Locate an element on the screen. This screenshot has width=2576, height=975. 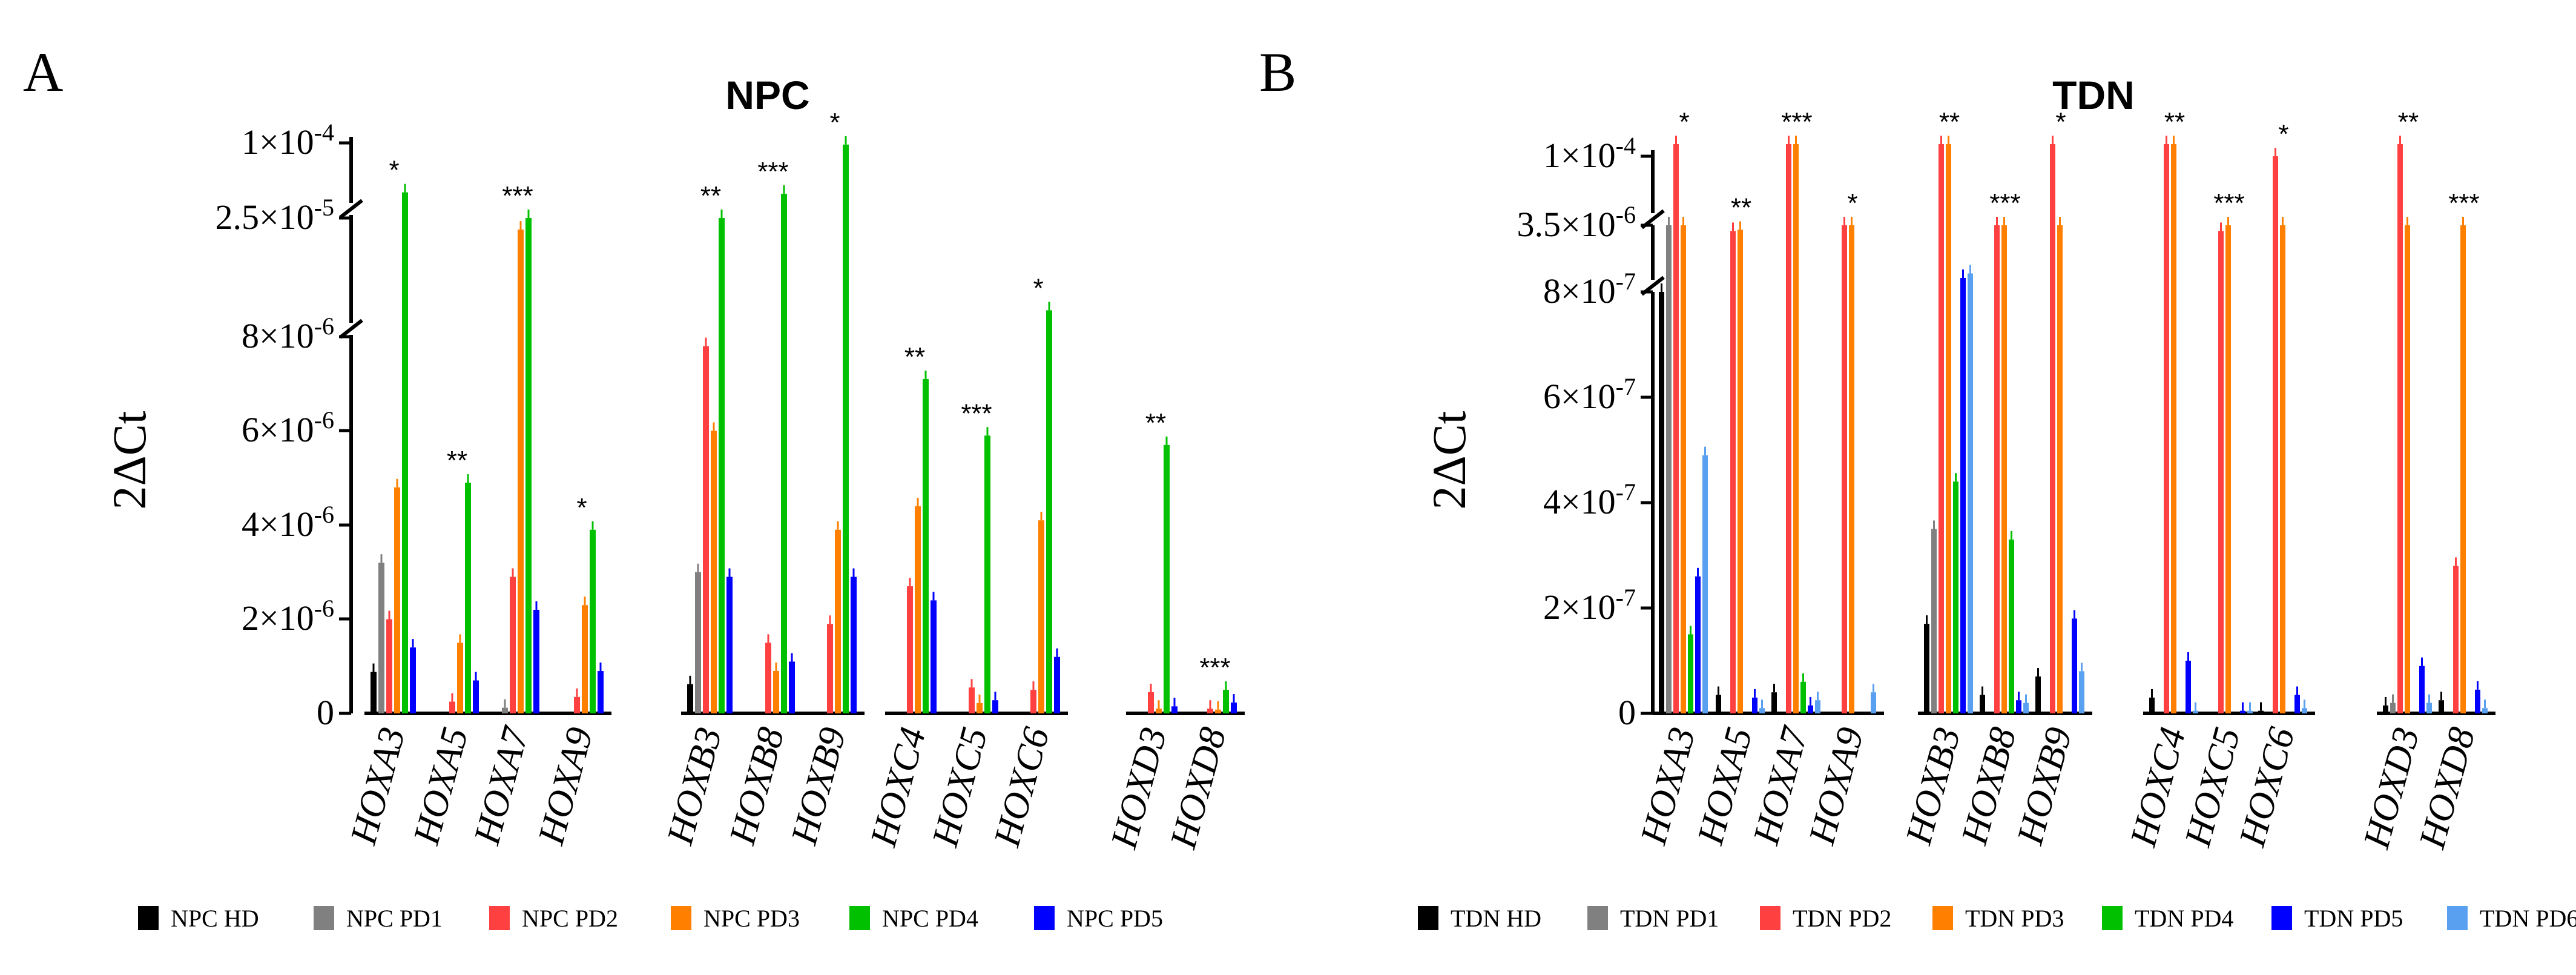
bar-hoxa7-tdn-pd2 is located at coordinates (1788, 428).